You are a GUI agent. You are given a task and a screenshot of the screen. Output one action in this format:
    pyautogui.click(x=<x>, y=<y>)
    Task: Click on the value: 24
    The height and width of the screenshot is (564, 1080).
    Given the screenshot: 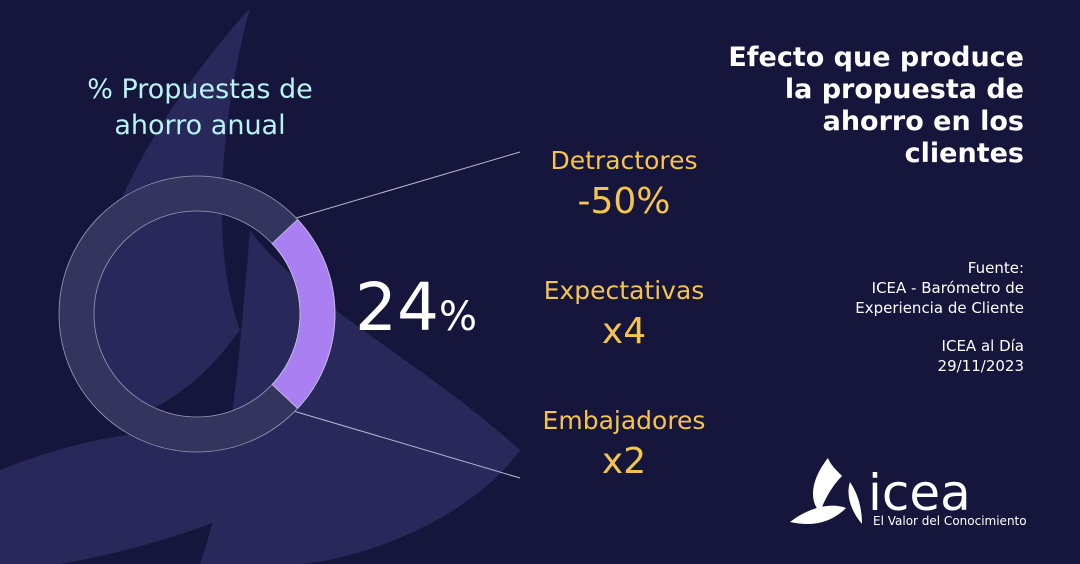 What is the action you would take?
    pyautogui.click(x=397, y=307)
    